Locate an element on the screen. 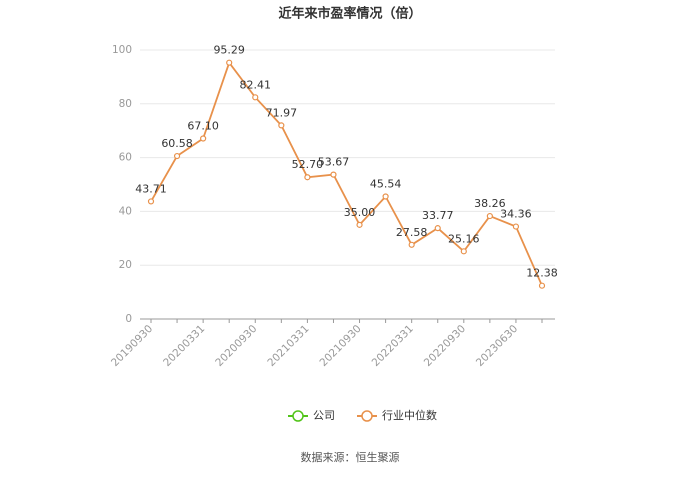 This screenshot has height=477, width=700. data-label: 52.70 is located at coordinates (308, 164).